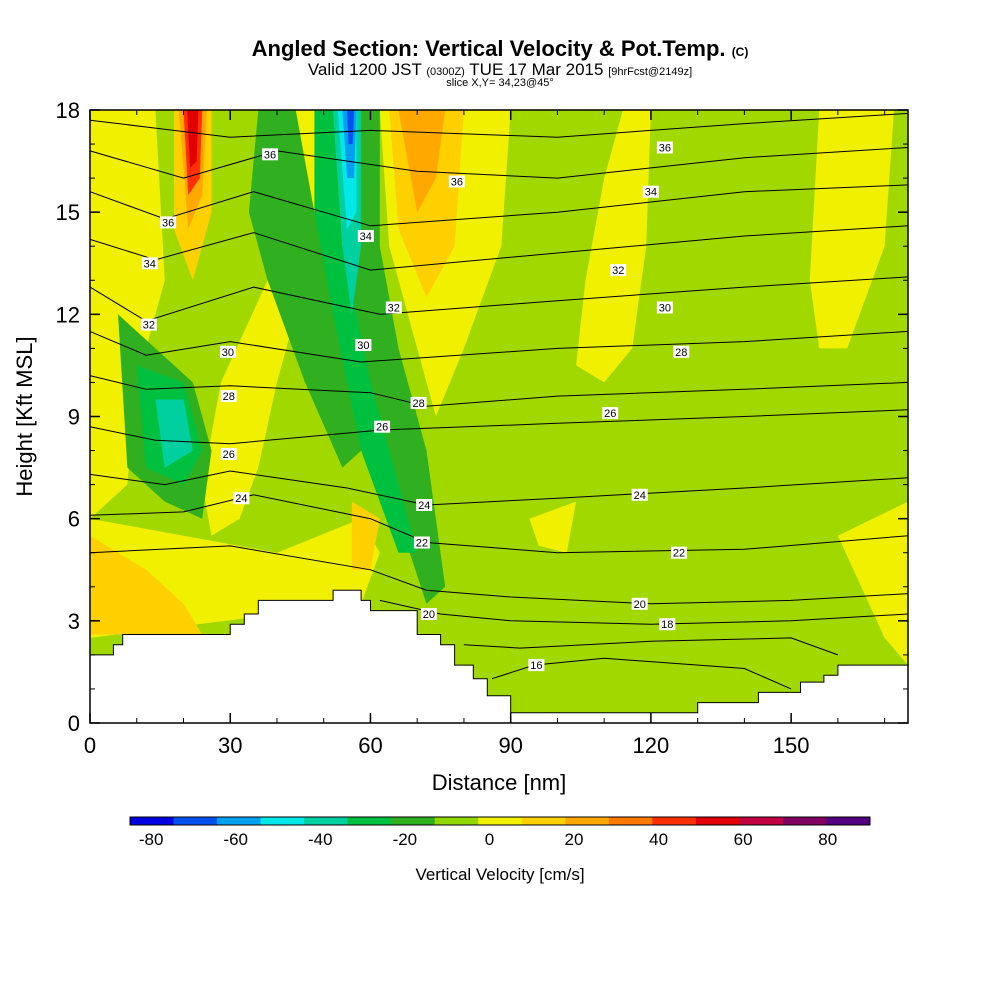 This screenshot has height=1000, width=1000. Describe the element at coordinates (827, 839) in the screenshot. I see `colorbar-tick-label: 80` at that location.